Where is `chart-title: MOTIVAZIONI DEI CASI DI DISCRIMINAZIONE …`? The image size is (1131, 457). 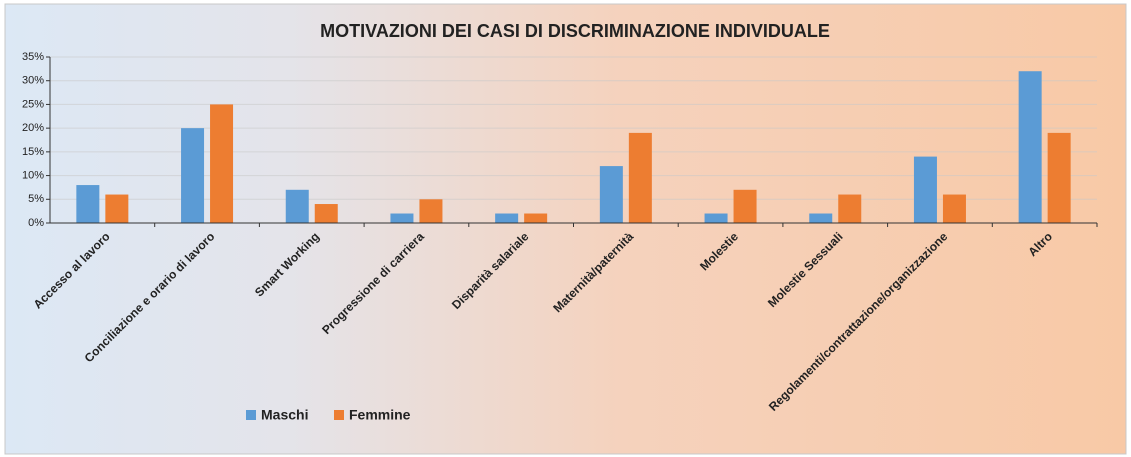
chart-title: MOTIVAZIONI DEI CASI DI DISCRIMINAZIONE … is located at coordinates (575, 31).